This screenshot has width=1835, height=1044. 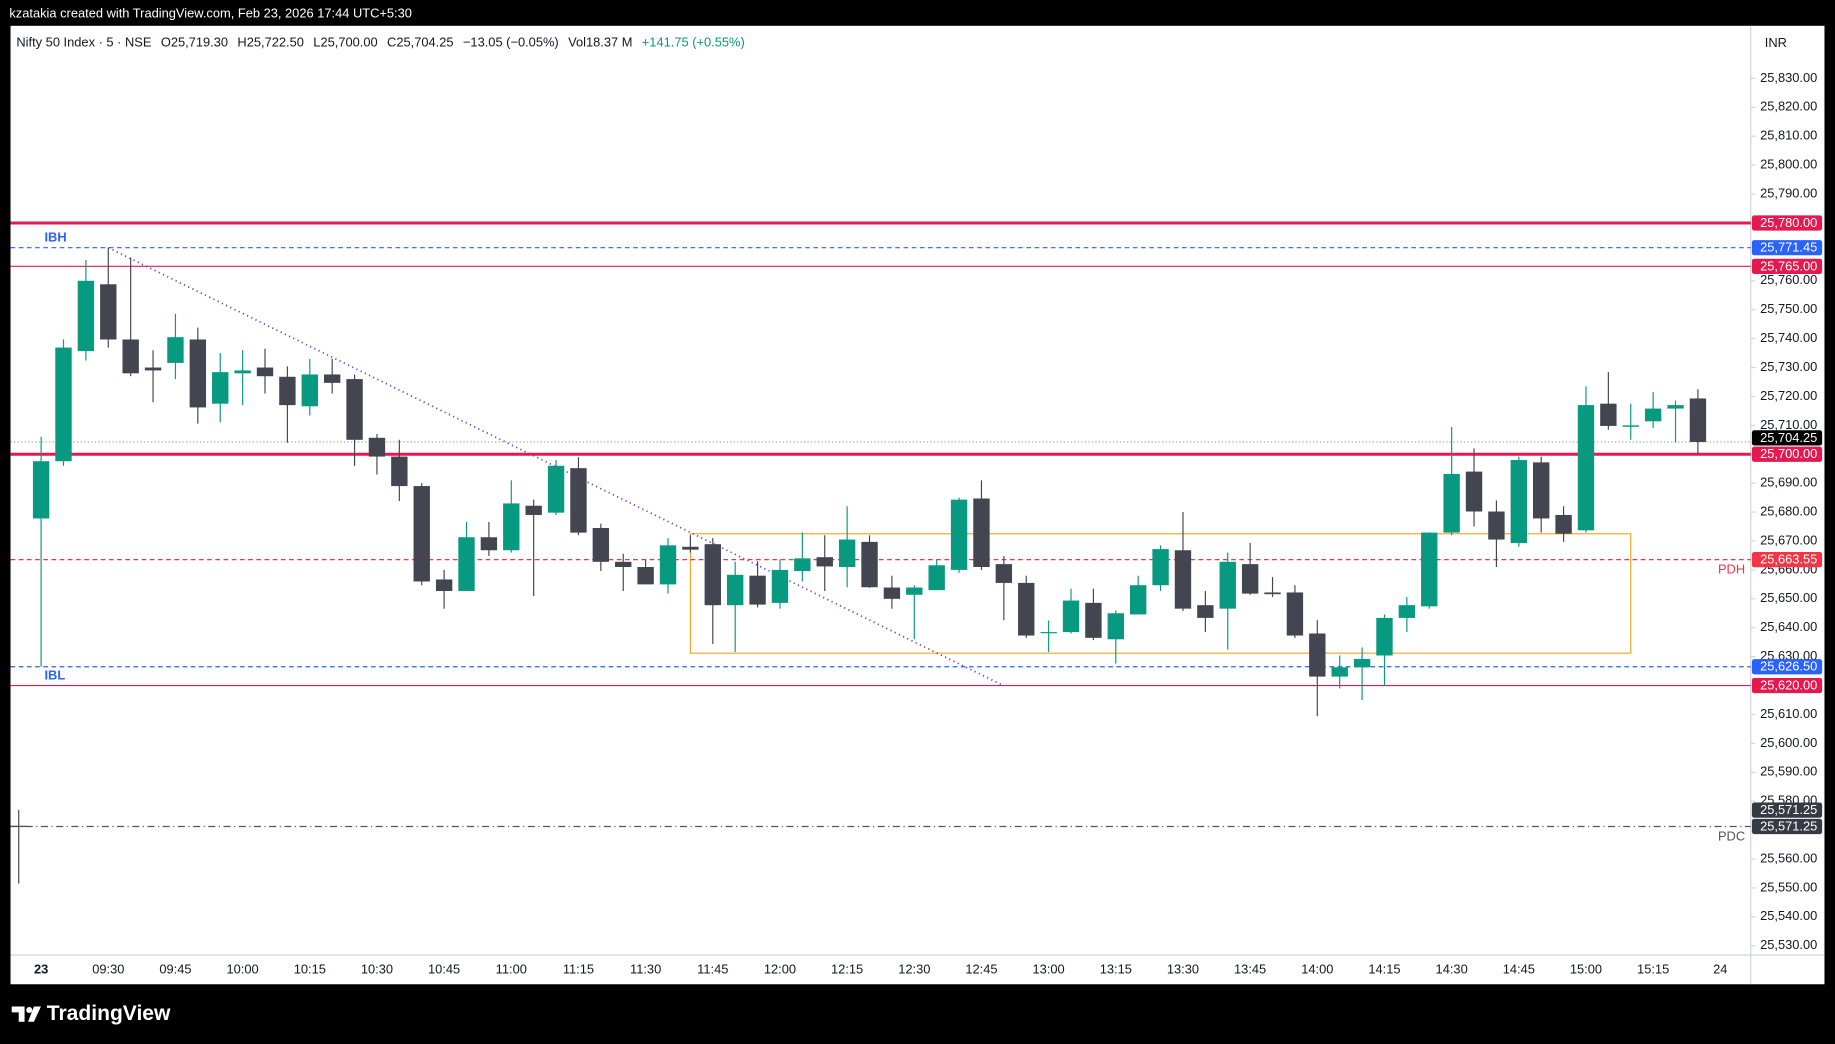 What do you see at coordinates (1788, 857) in the screenshot?
I see `y-tick-label: 25,560.00` at bounding box center [1788, 857].